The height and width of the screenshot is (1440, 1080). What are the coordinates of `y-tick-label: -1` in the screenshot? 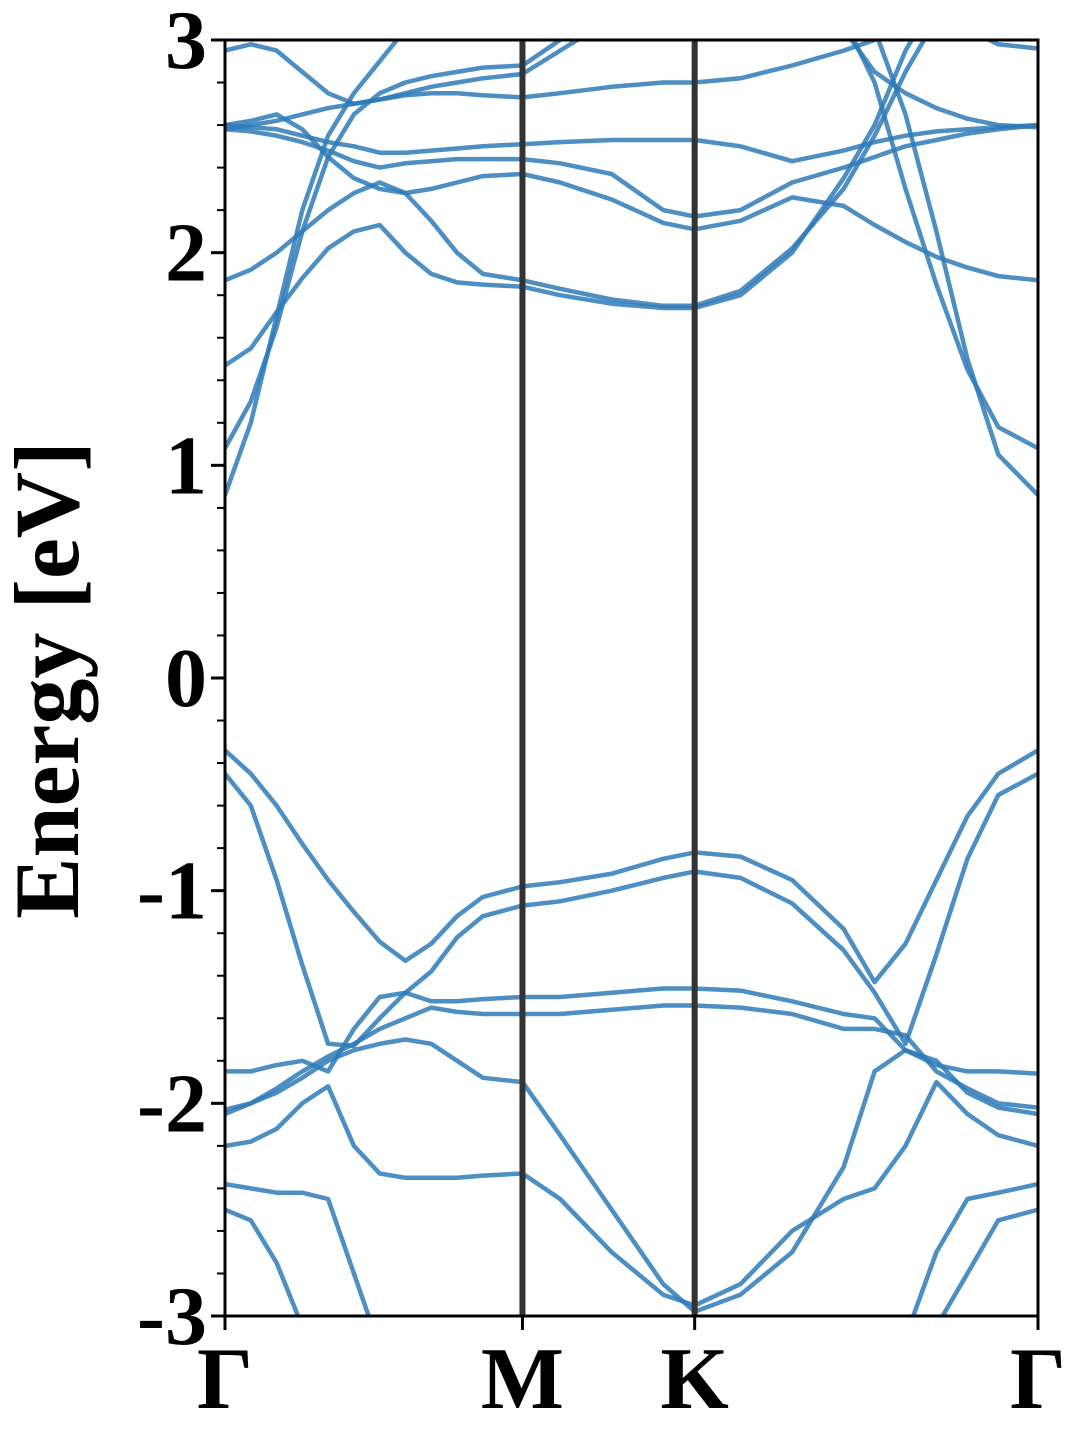 It's located at (172, 891).